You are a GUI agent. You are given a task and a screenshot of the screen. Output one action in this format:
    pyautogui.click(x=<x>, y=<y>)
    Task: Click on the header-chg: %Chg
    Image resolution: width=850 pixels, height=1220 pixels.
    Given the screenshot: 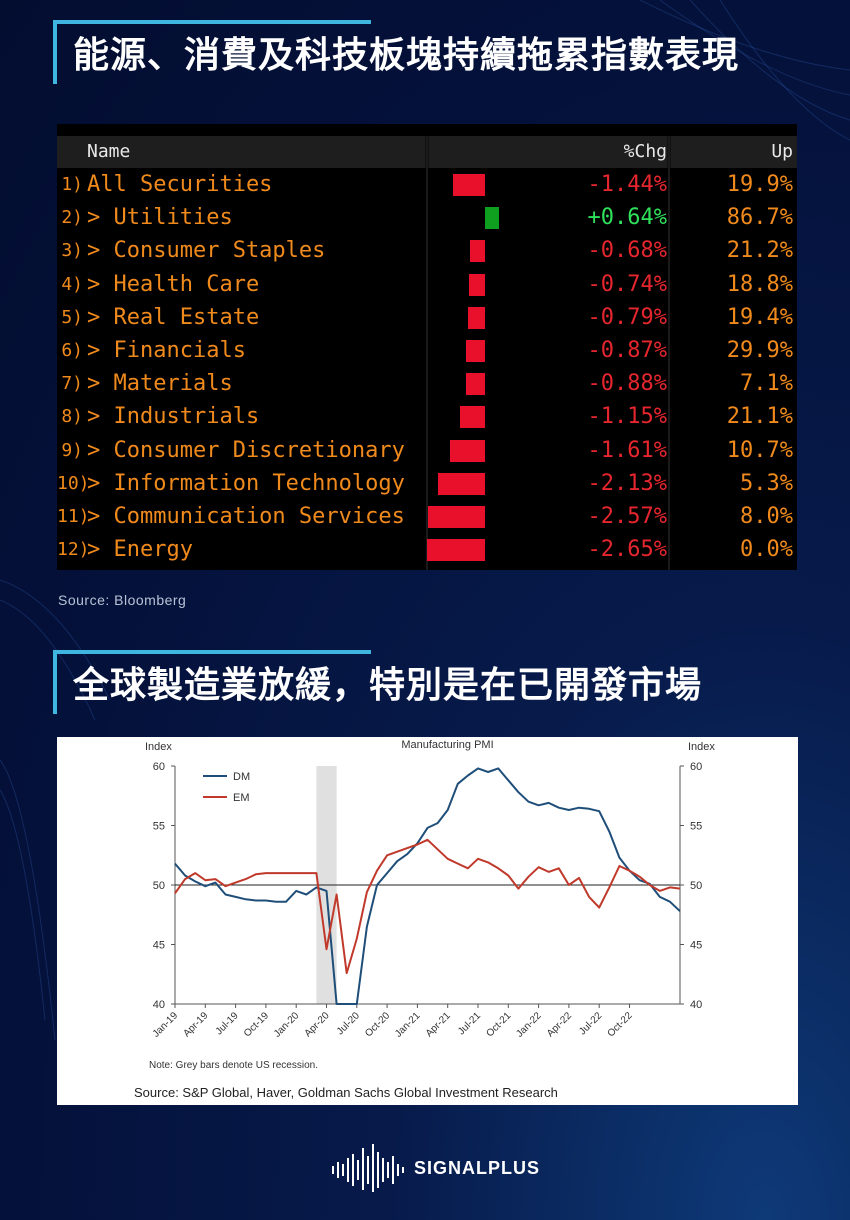 What is the action you would take?
    pyautogui.click(x=645, y=151)
    